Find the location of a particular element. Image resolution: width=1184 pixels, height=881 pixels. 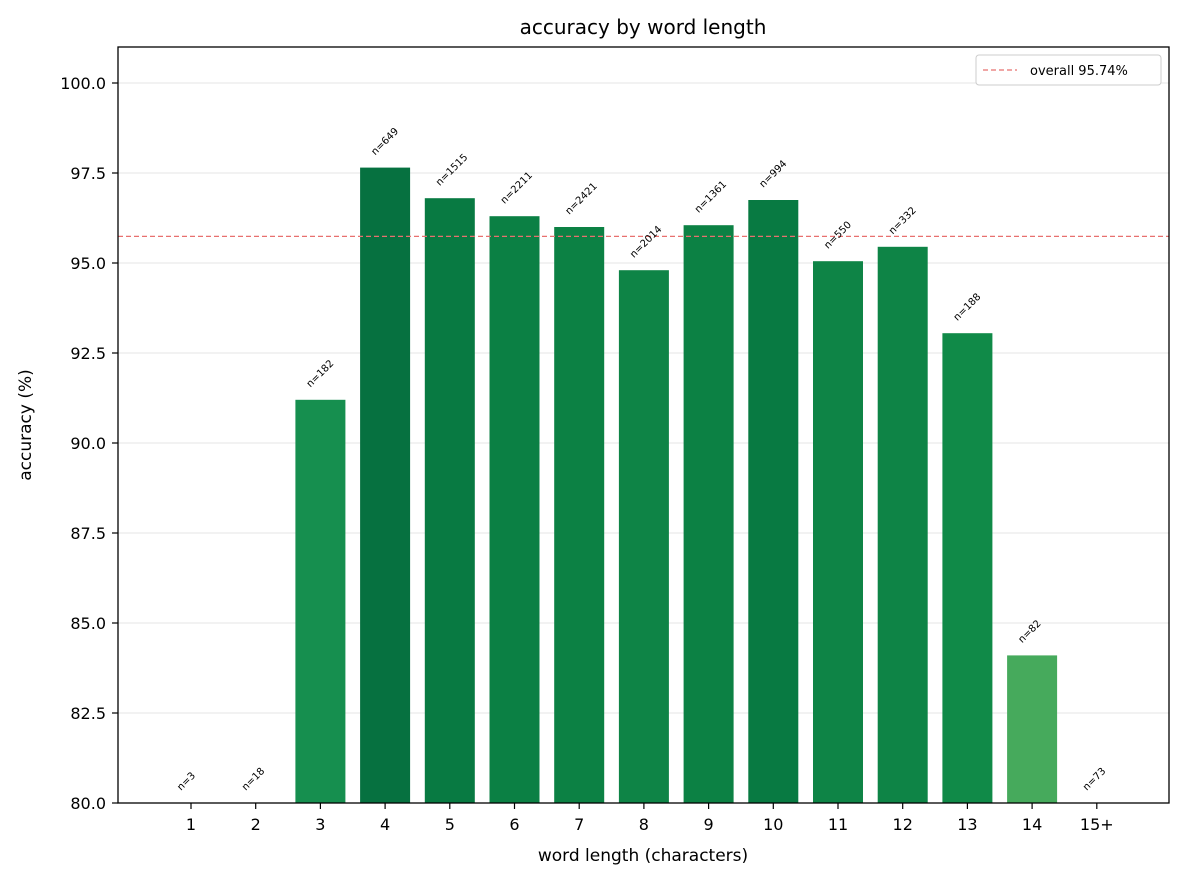

x-axis-label: word length (characters) is located at coordinates (643, 856).